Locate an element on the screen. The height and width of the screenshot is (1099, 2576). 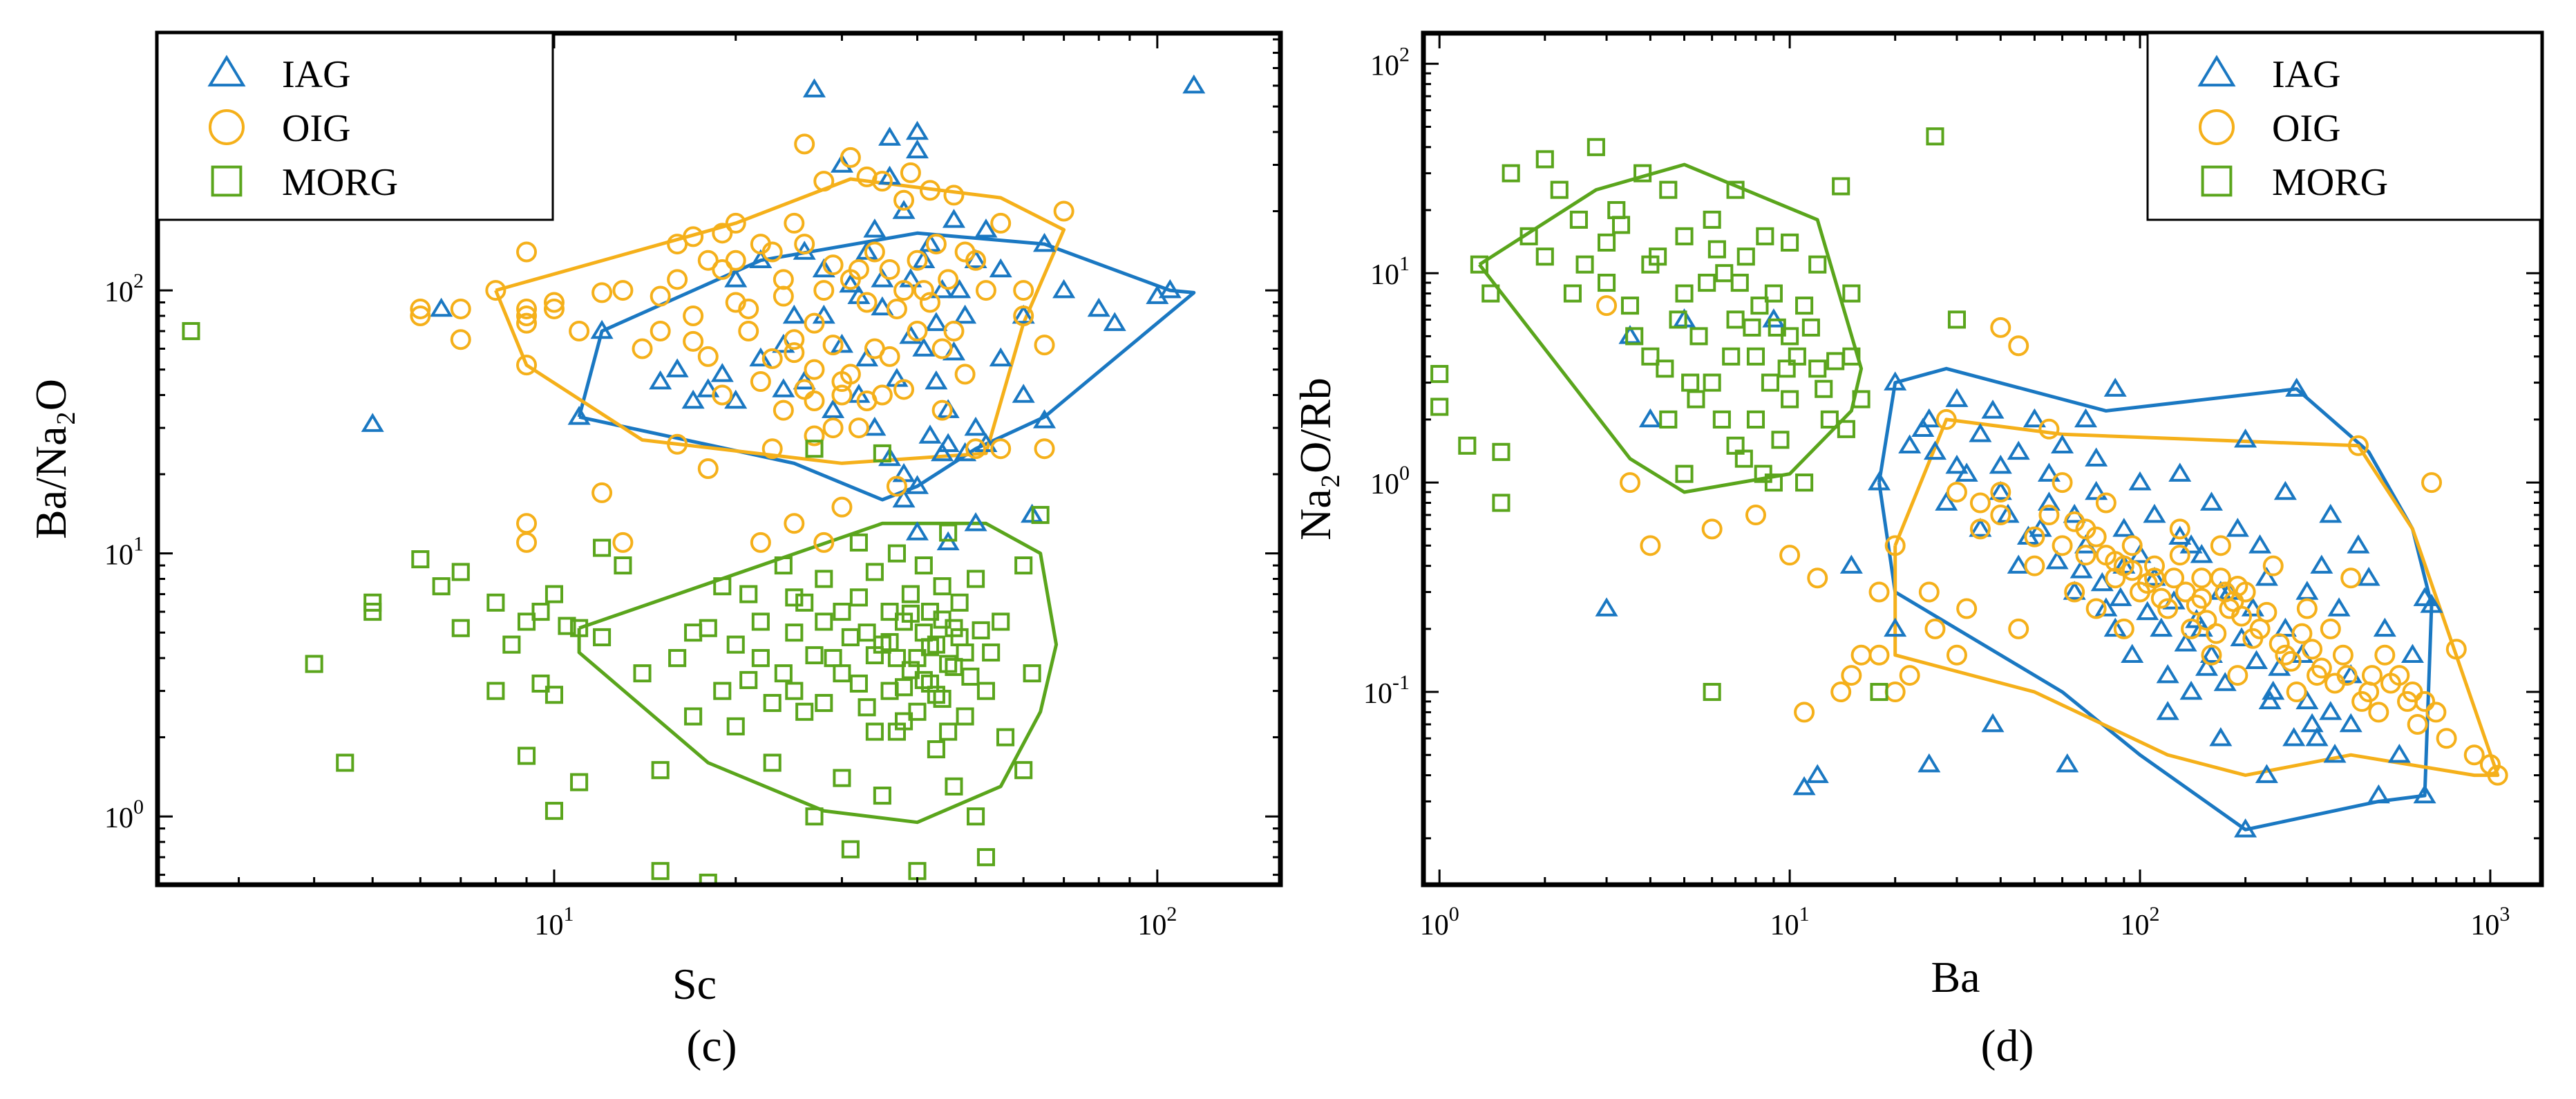
hull-iag is located at coordinates (886, 366).